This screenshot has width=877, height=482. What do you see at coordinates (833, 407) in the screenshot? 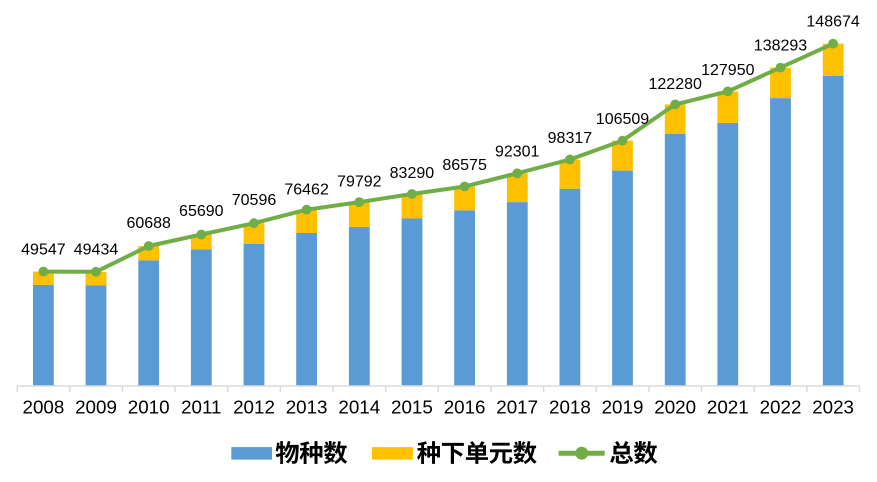
I see `svg-text: 2023` at bounding box center [833, 407].